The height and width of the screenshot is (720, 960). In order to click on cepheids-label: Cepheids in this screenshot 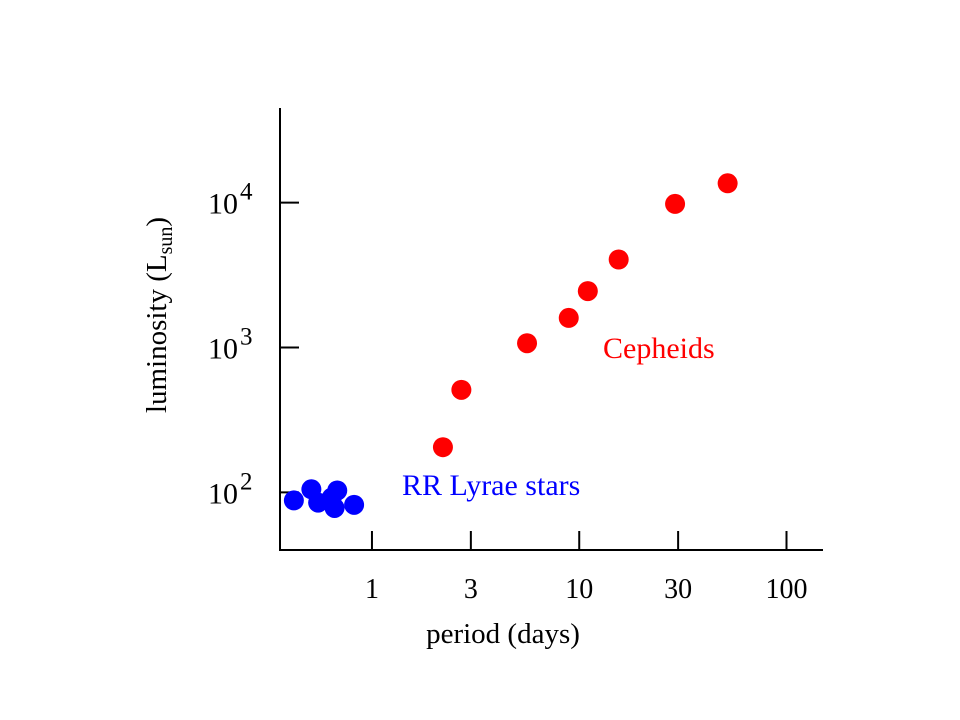, I will do `click(659, 348)`.